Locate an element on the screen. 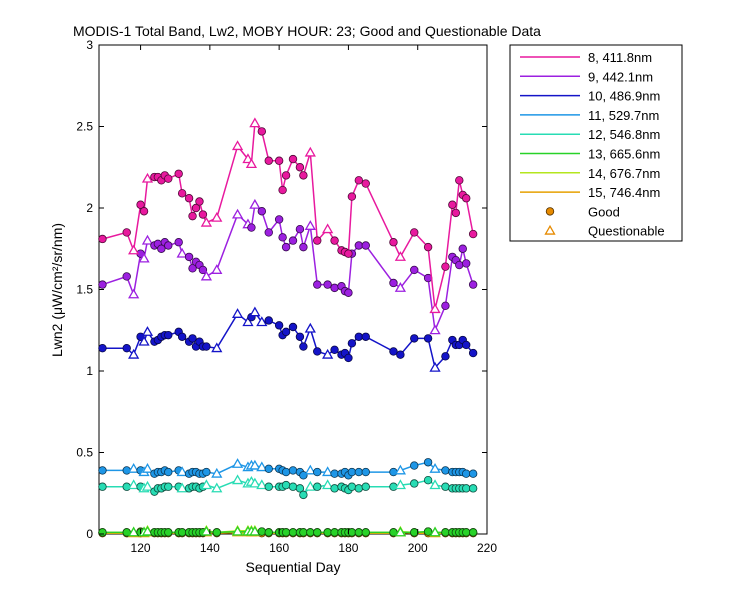  legend-label: Good is located at coordinates (604, 211).